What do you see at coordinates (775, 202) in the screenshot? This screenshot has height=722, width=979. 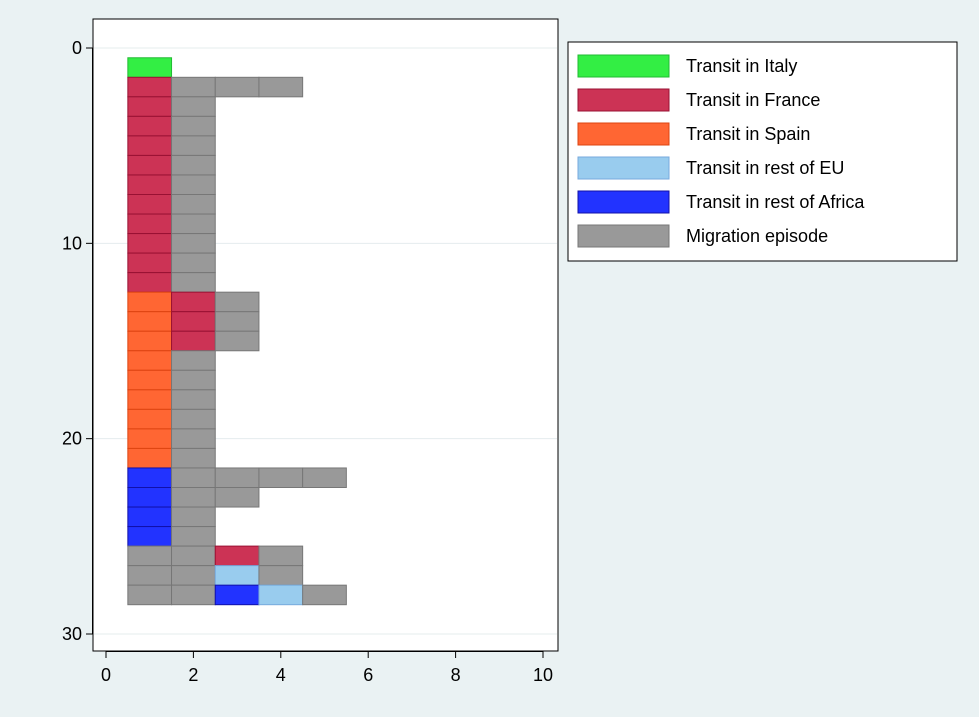 I see `legend-label-5: Transit in rest of Africa` at bounding box center [775, 202].